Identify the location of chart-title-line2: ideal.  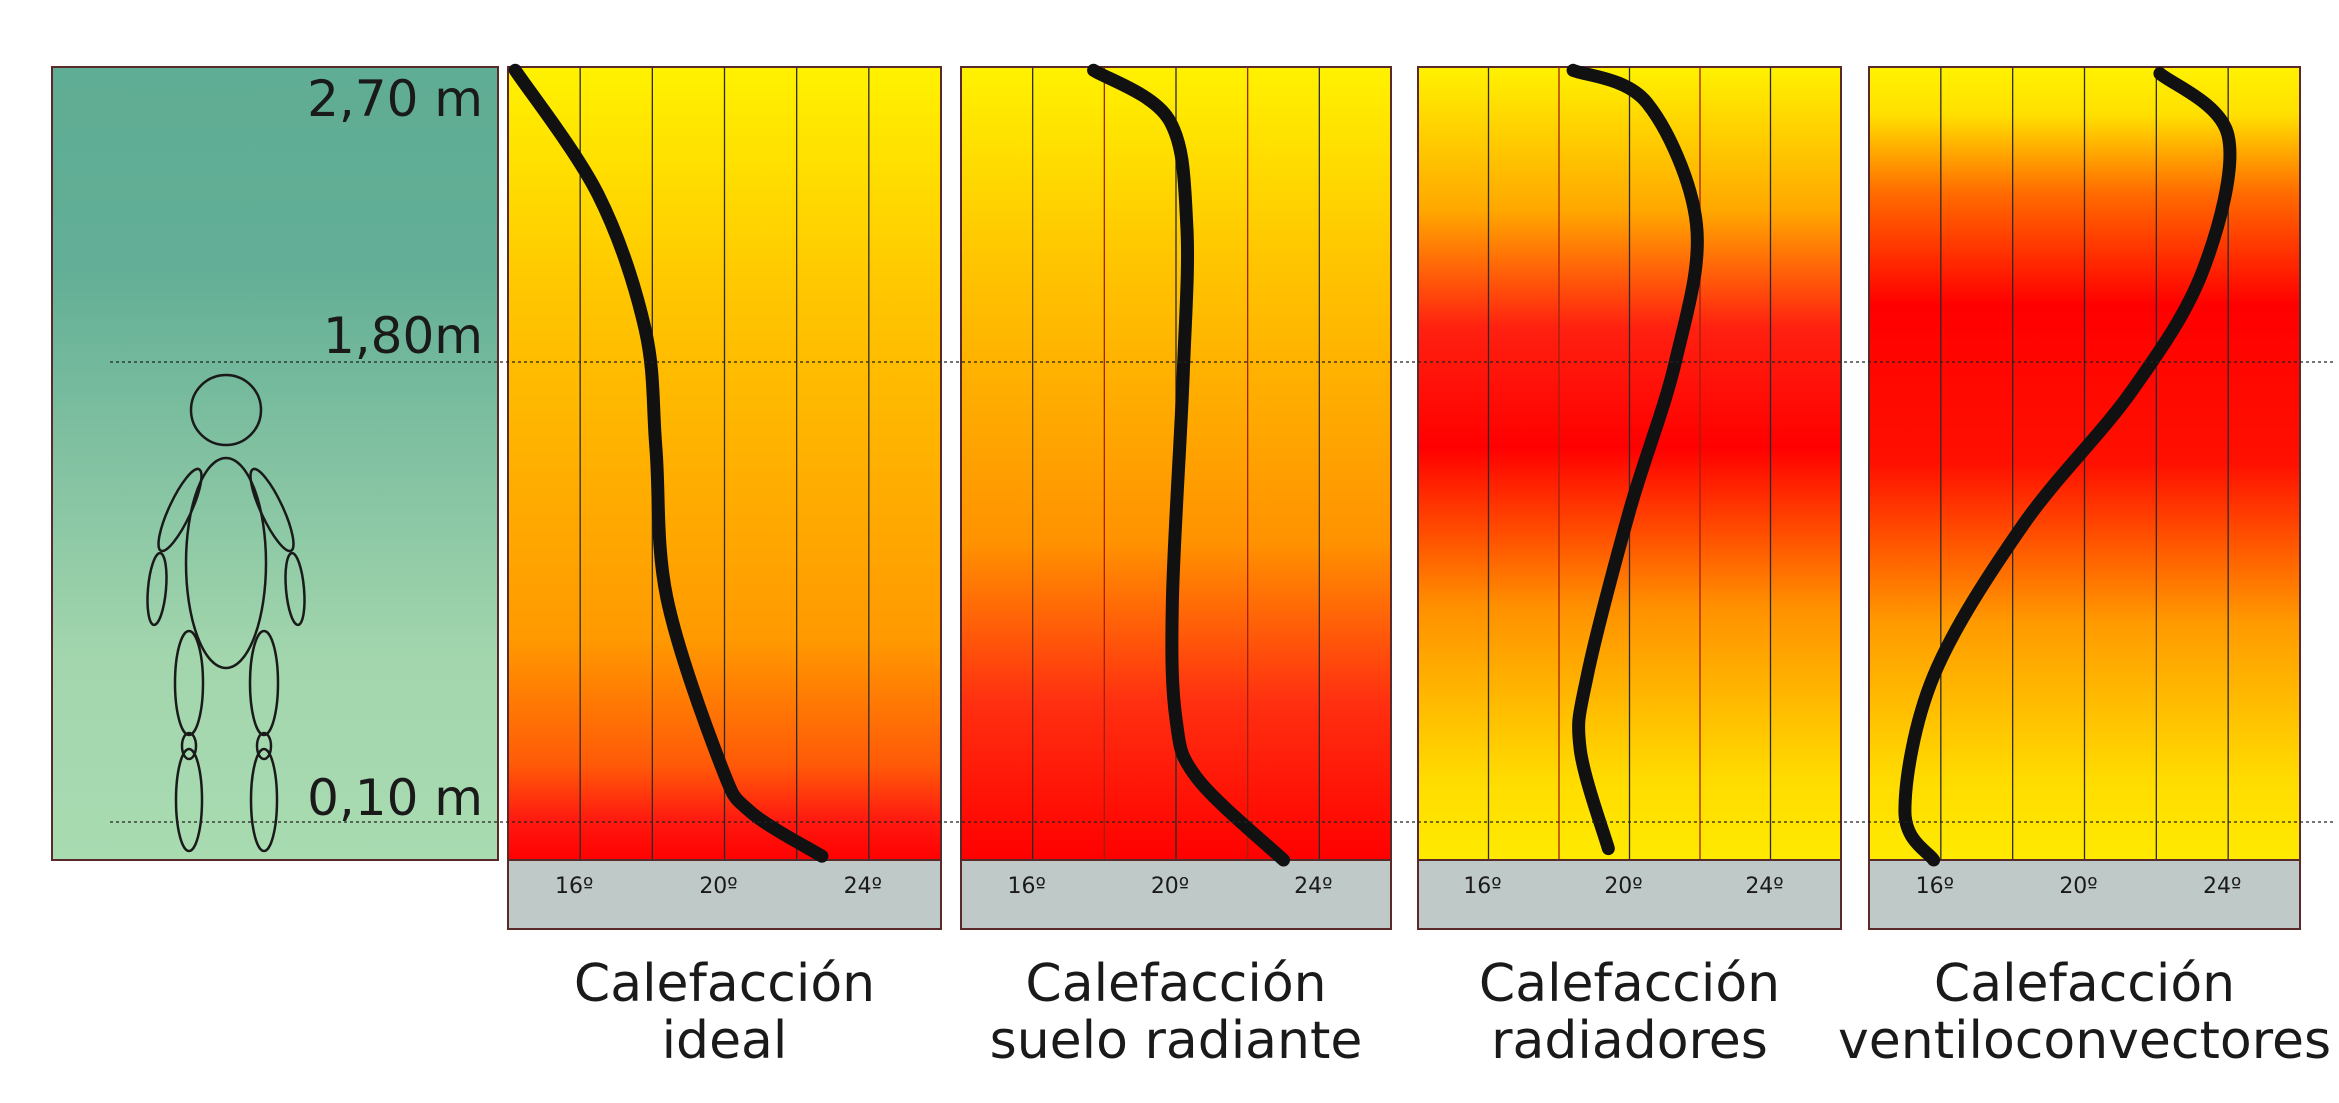
(725, 1041).